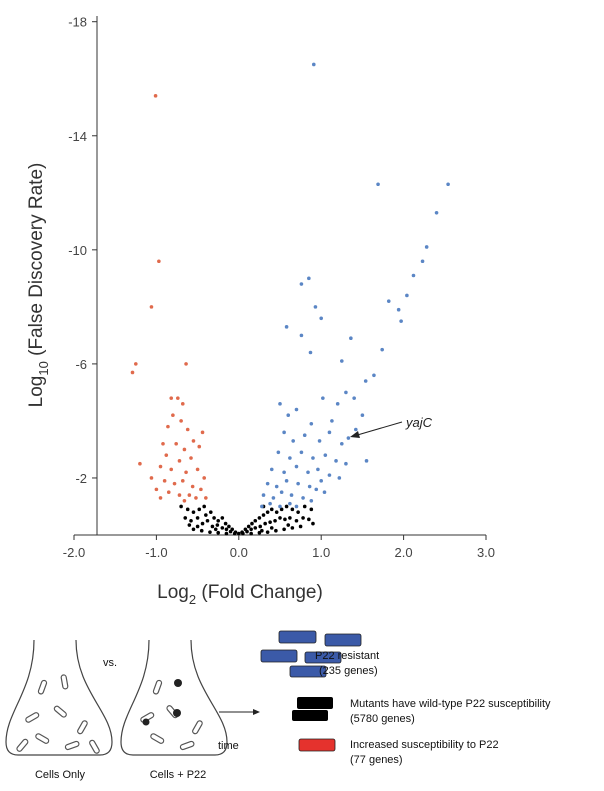 The width and height of the screenshot is (604, 791). What do you see at coordinates (424, 745) in the screenshot?
I see `legend-label: Increased susceptibility to P22` at bounding box center [424, 745].